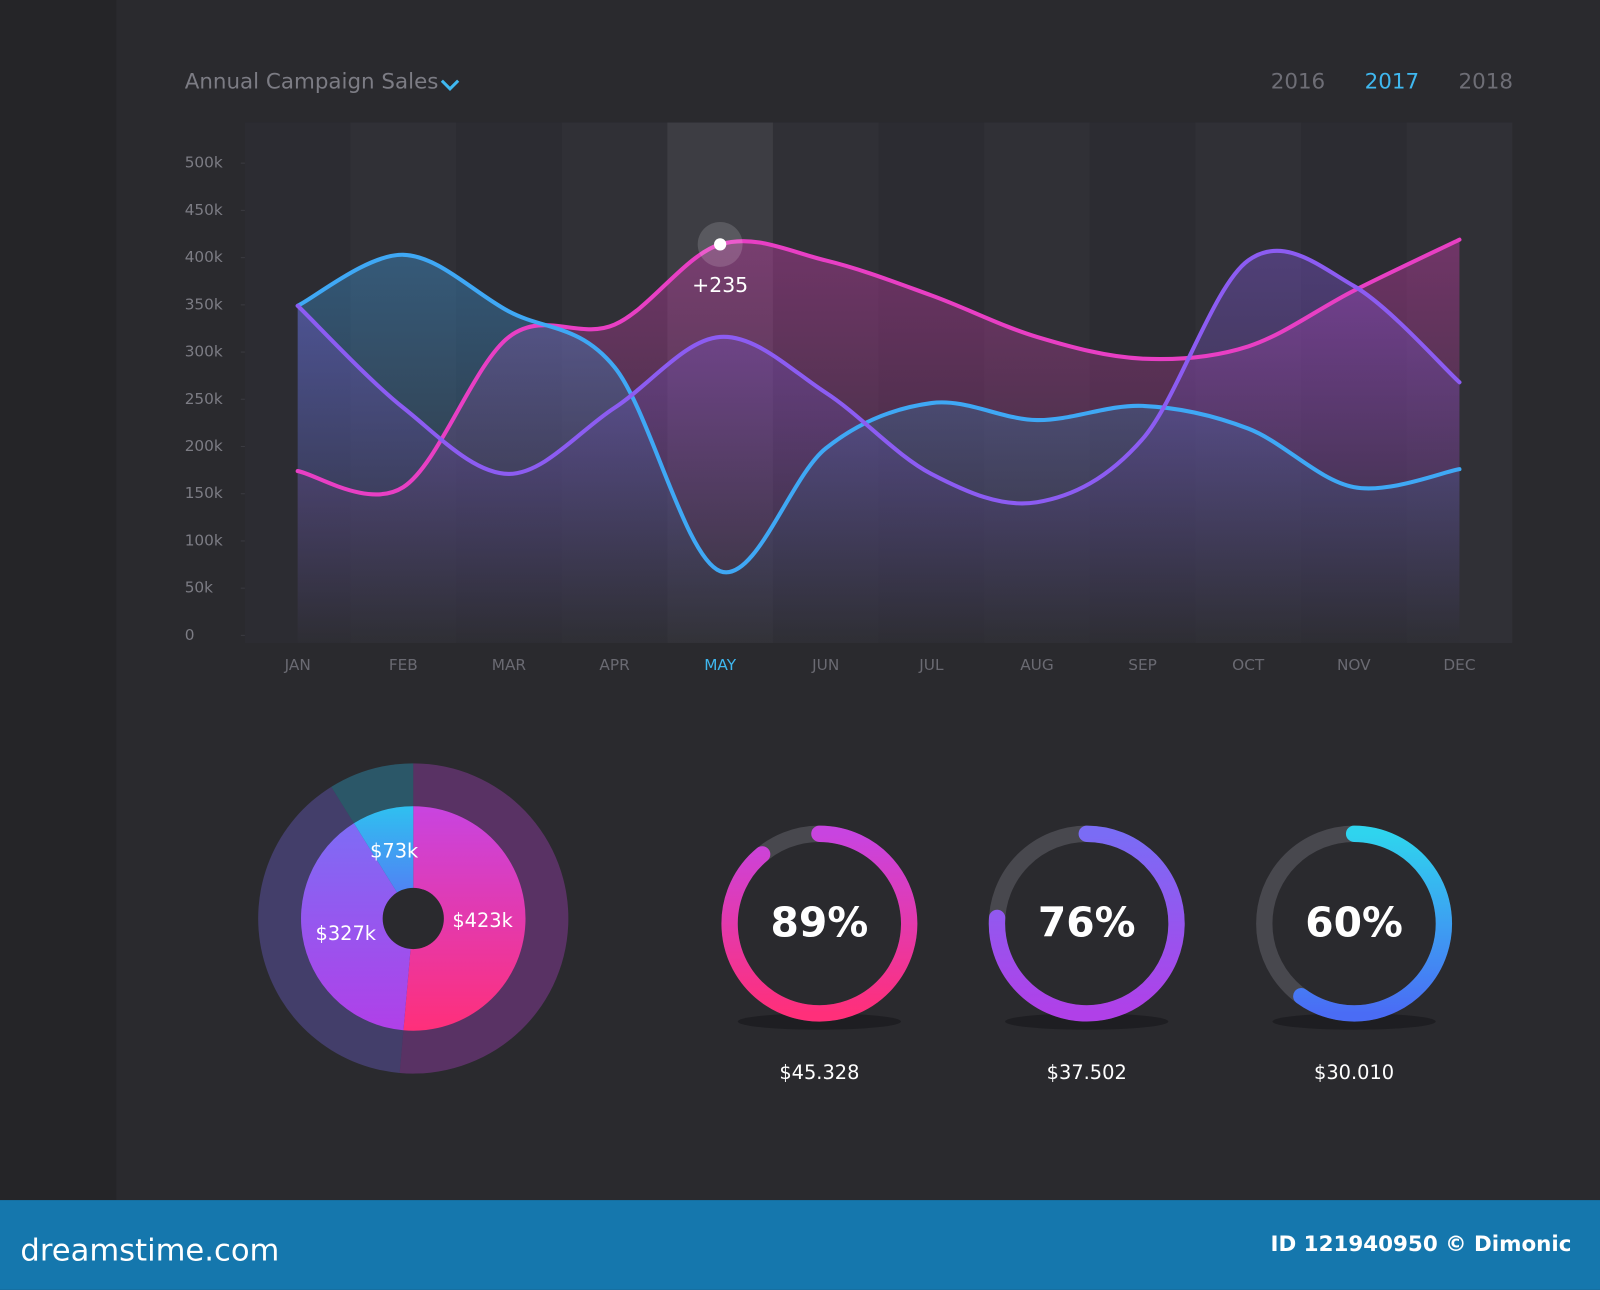 This screenshot has width=1600, height=1290. Describe the element at coordinates (346, 933) in the screenshot. I see `slice-label: $327k` at that location.